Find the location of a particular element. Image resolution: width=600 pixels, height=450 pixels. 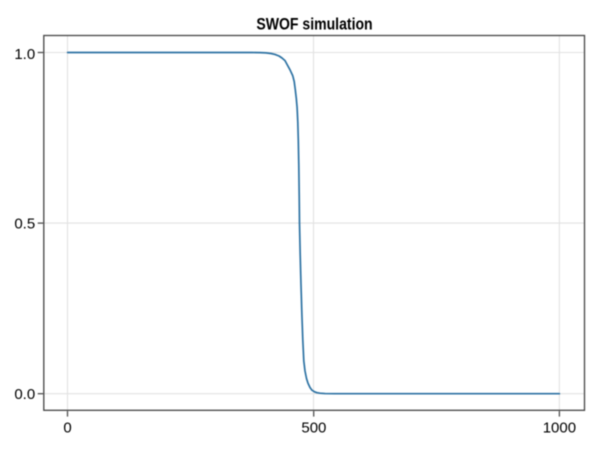

svg-text: SWOF simulation is located at coordinates (314, 24).